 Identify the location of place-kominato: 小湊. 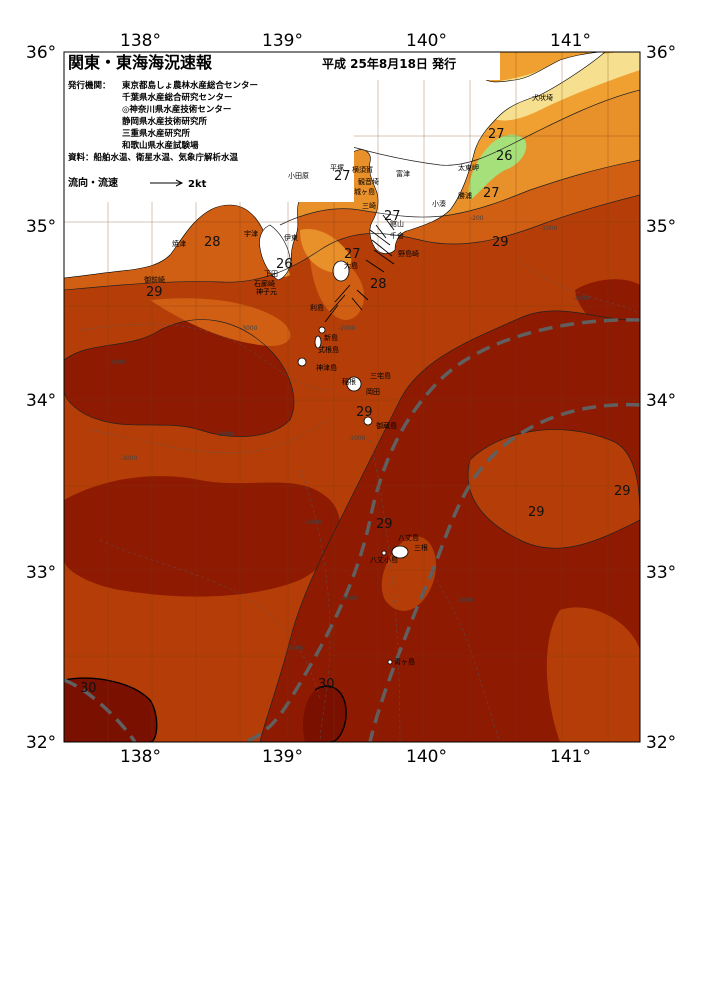
(439, 203).